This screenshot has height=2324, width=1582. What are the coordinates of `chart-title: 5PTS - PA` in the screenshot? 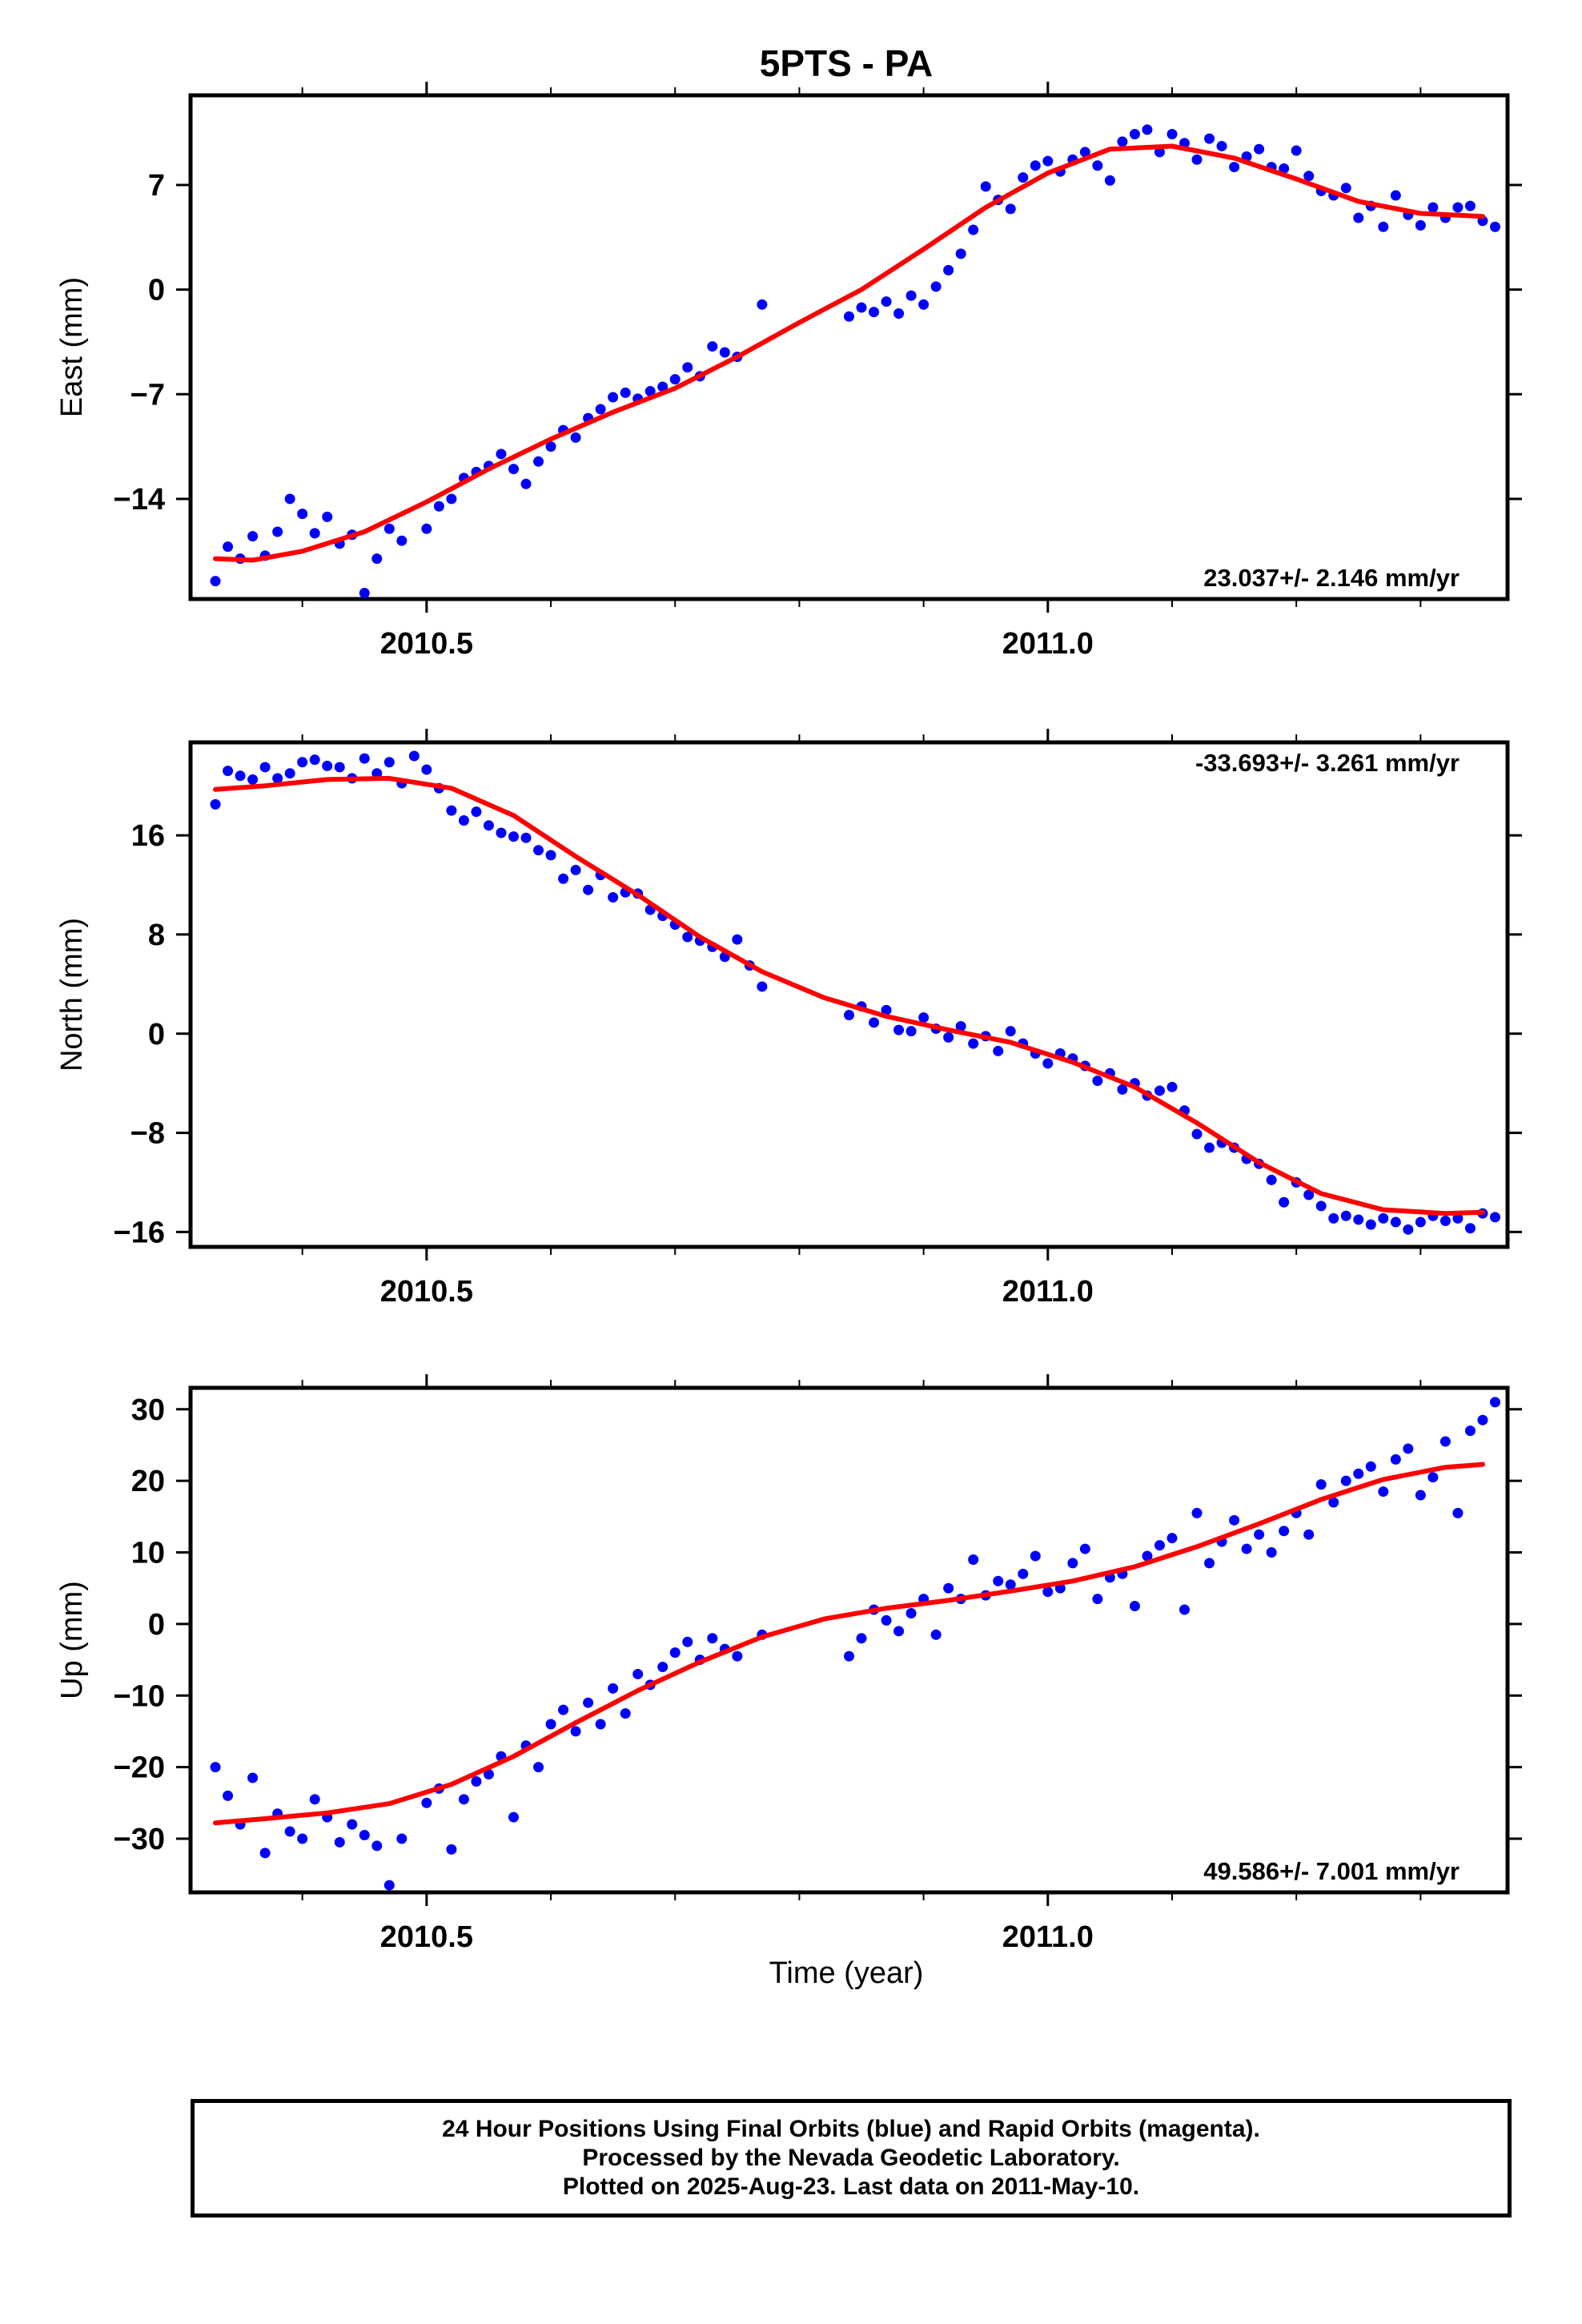 It's located at (847, 63).